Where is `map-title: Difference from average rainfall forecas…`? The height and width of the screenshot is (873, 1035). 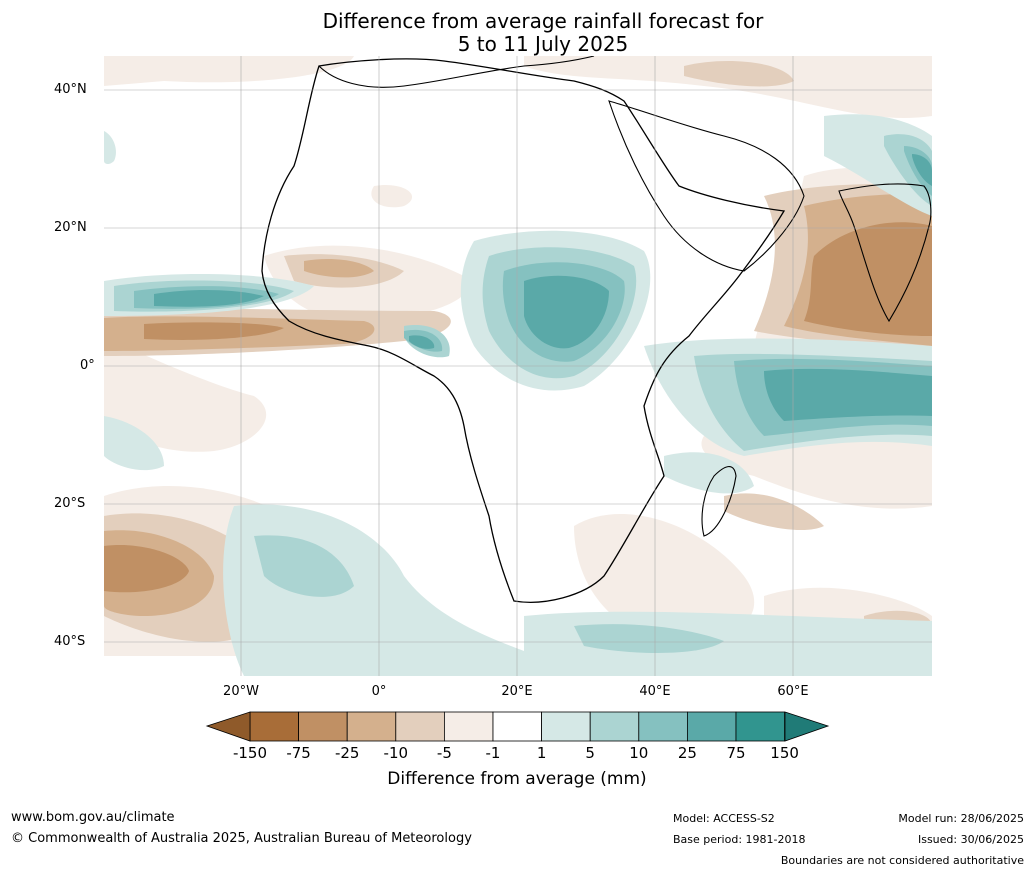 map-title: Difference from average rainfall forecas… is located at coordinates (517, 33).